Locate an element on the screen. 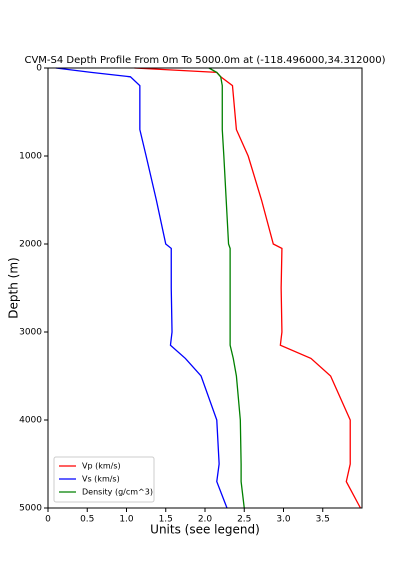 Image resolution: width=400 pixels, height=571 pixels. y-tick-label: 0 is located at coordinates (39, 69).